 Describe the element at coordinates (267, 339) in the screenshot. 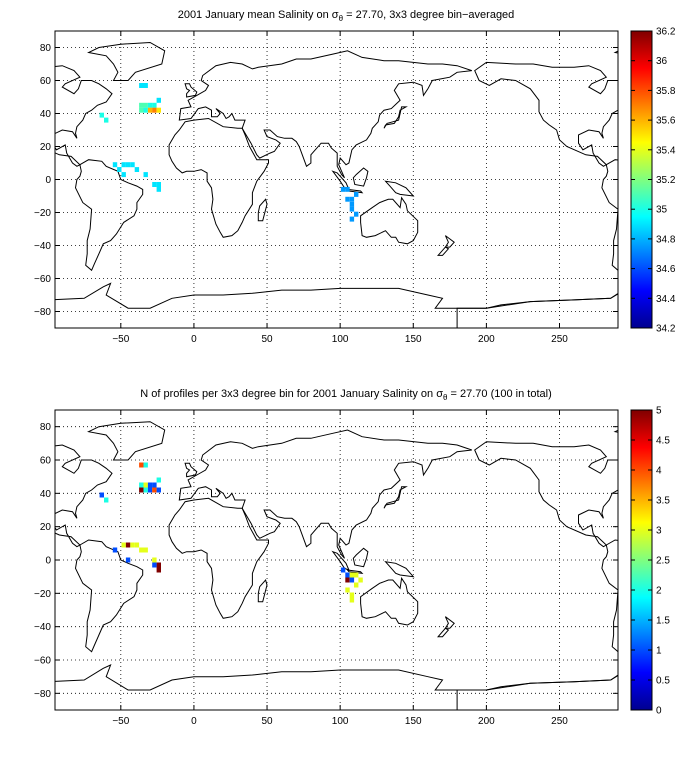

I see `x-tick-label: 50` at that location.